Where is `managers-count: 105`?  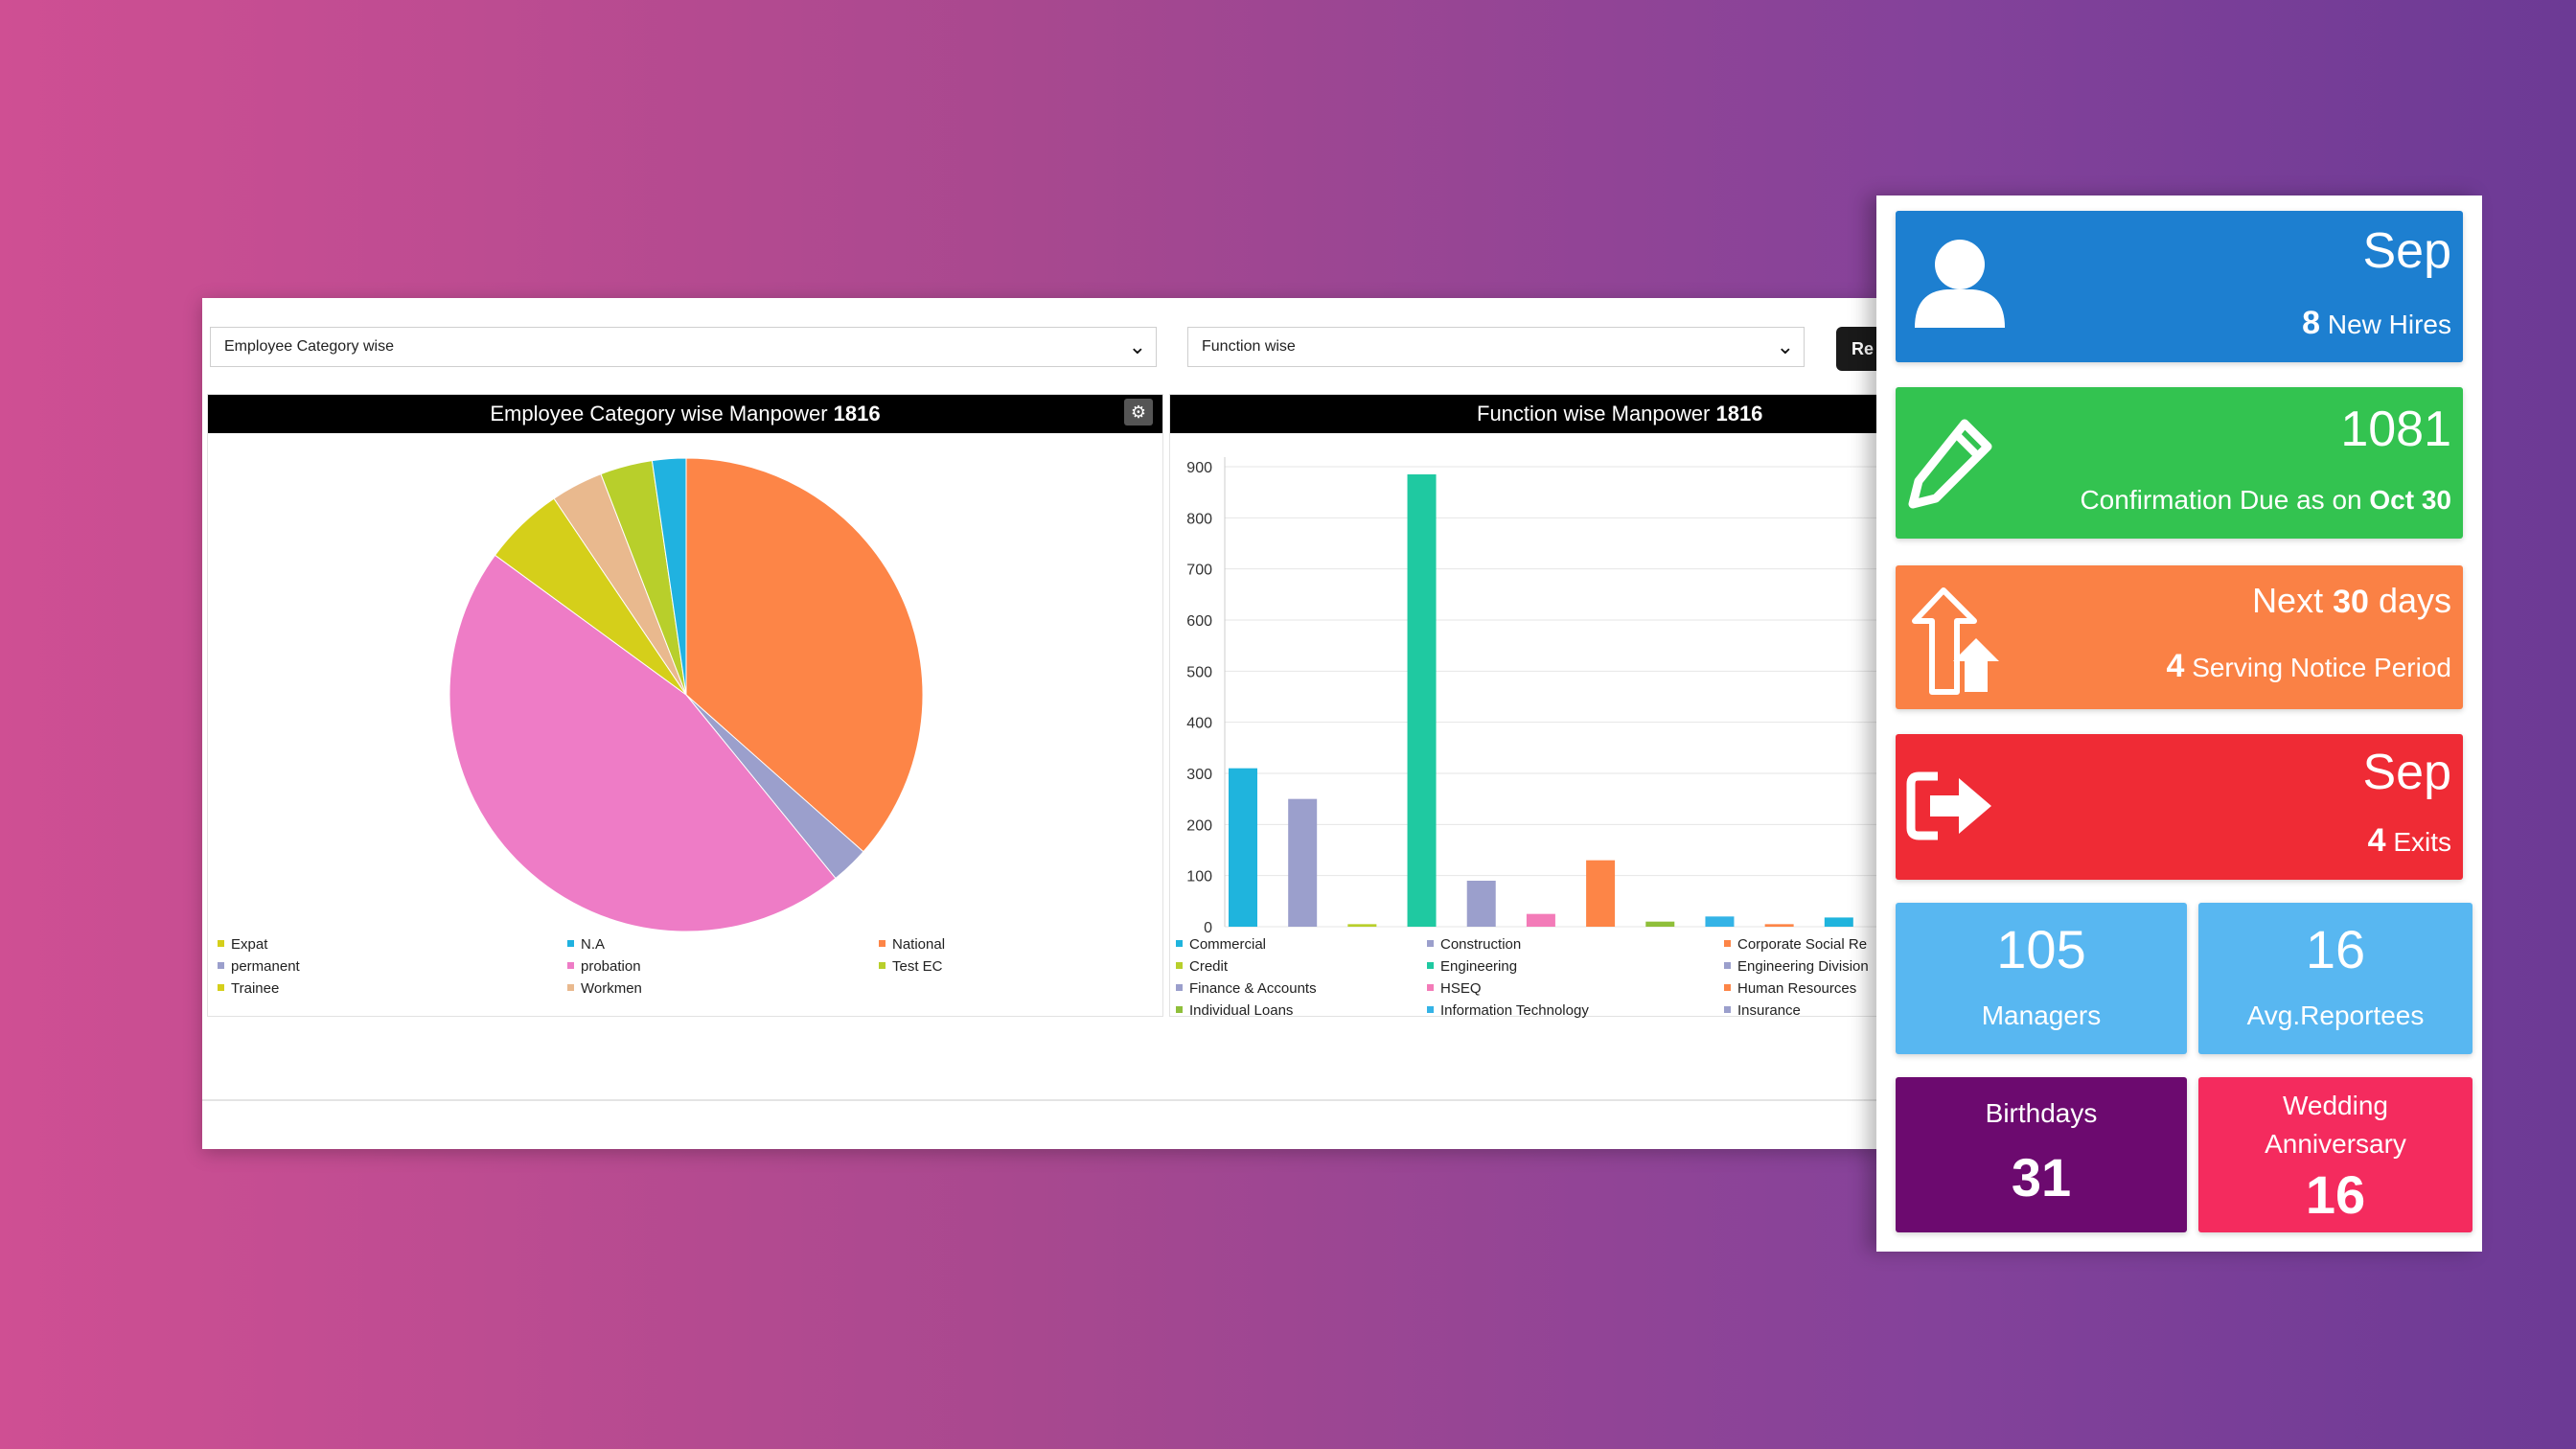
managers-count: 105 is located at coordinates (2041, 949).